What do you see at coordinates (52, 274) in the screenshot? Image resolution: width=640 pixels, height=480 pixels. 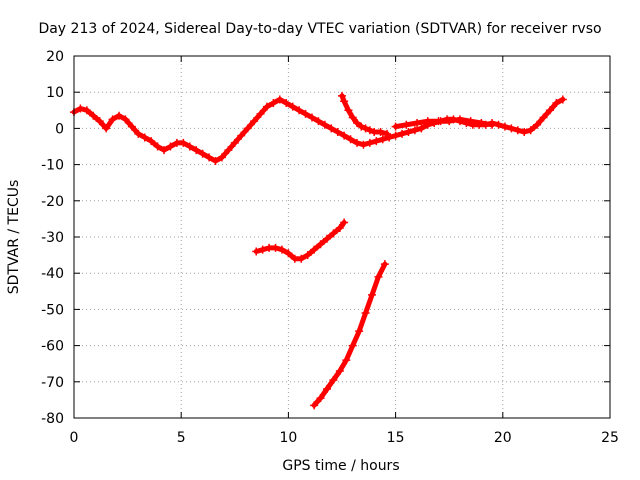 I see `y-tick-label: -40` at bounding box center [52, 274].